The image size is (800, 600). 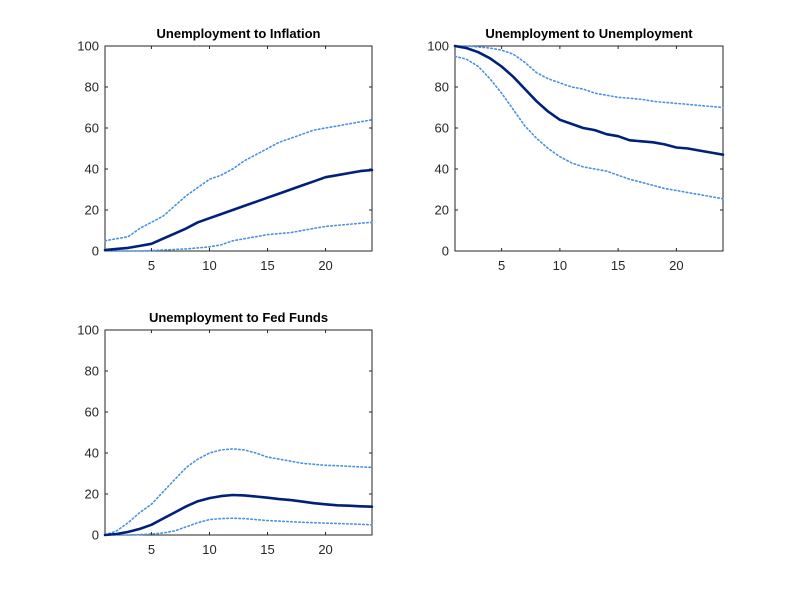 What do you see at coordinates (238, 317) in the screenshot?
I see `panel-title: Unemployment to Fed Funds` at bounding box center [238, 317].